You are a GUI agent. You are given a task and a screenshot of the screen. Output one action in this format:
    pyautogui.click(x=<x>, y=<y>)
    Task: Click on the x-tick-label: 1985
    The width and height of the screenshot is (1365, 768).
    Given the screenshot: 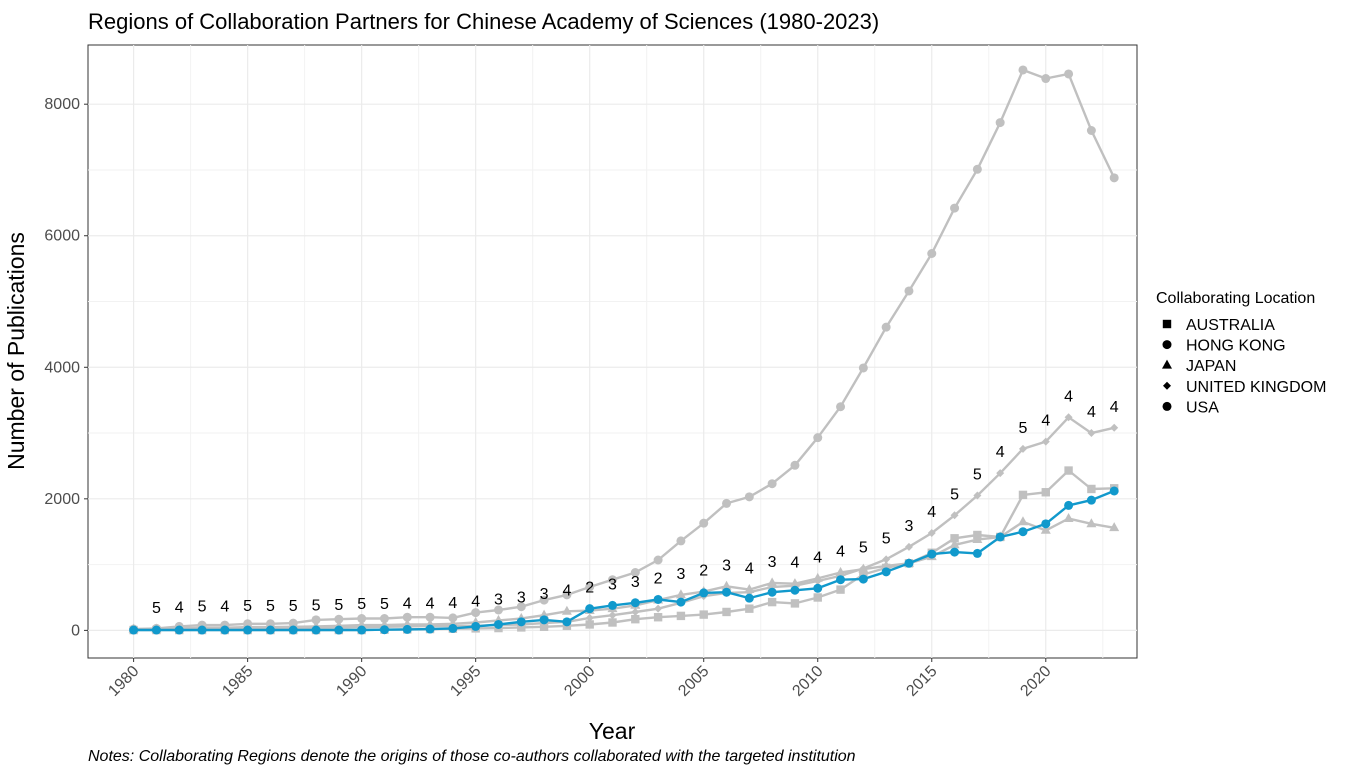 What is the action you would take?
    pyautogui.click(x=237, y=681)
    